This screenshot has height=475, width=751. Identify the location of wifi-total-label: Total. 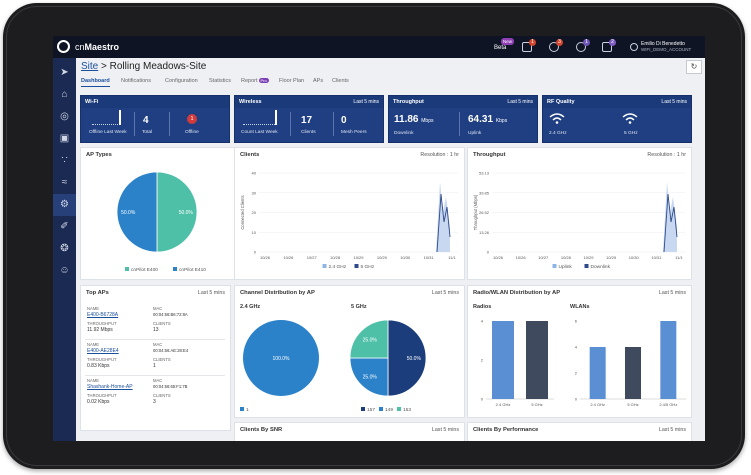
(147, 132).